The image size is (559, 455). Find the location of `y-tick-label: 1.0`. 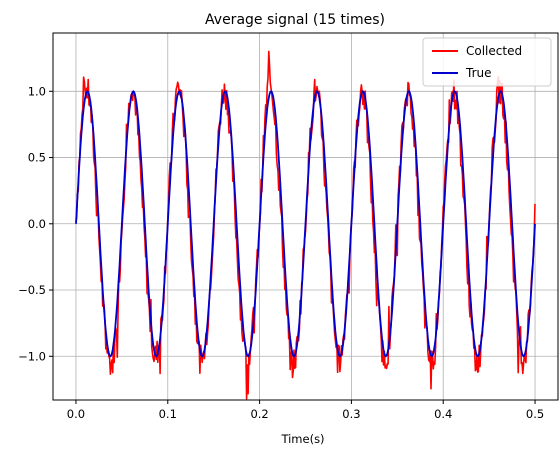

y-tick-label: 1.0 is located at coordinates (37, 91).